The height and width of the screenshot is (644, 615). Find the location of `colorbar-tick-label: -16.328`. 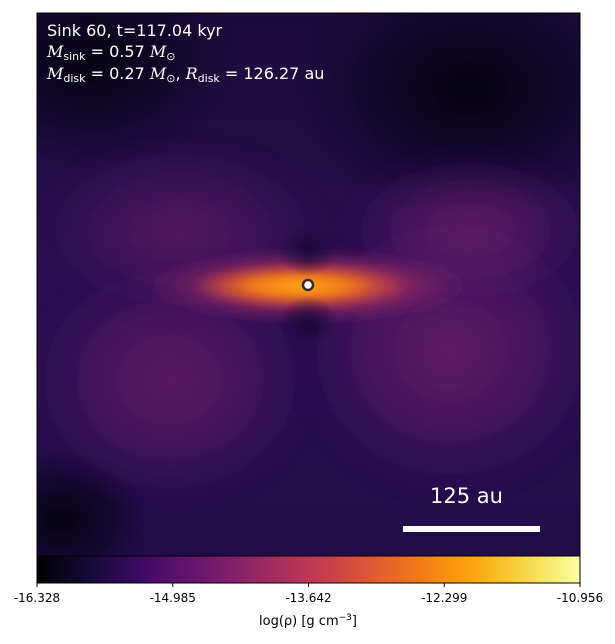

colorbar-tick-label: -16.328 is located at coordinates (37, 598).